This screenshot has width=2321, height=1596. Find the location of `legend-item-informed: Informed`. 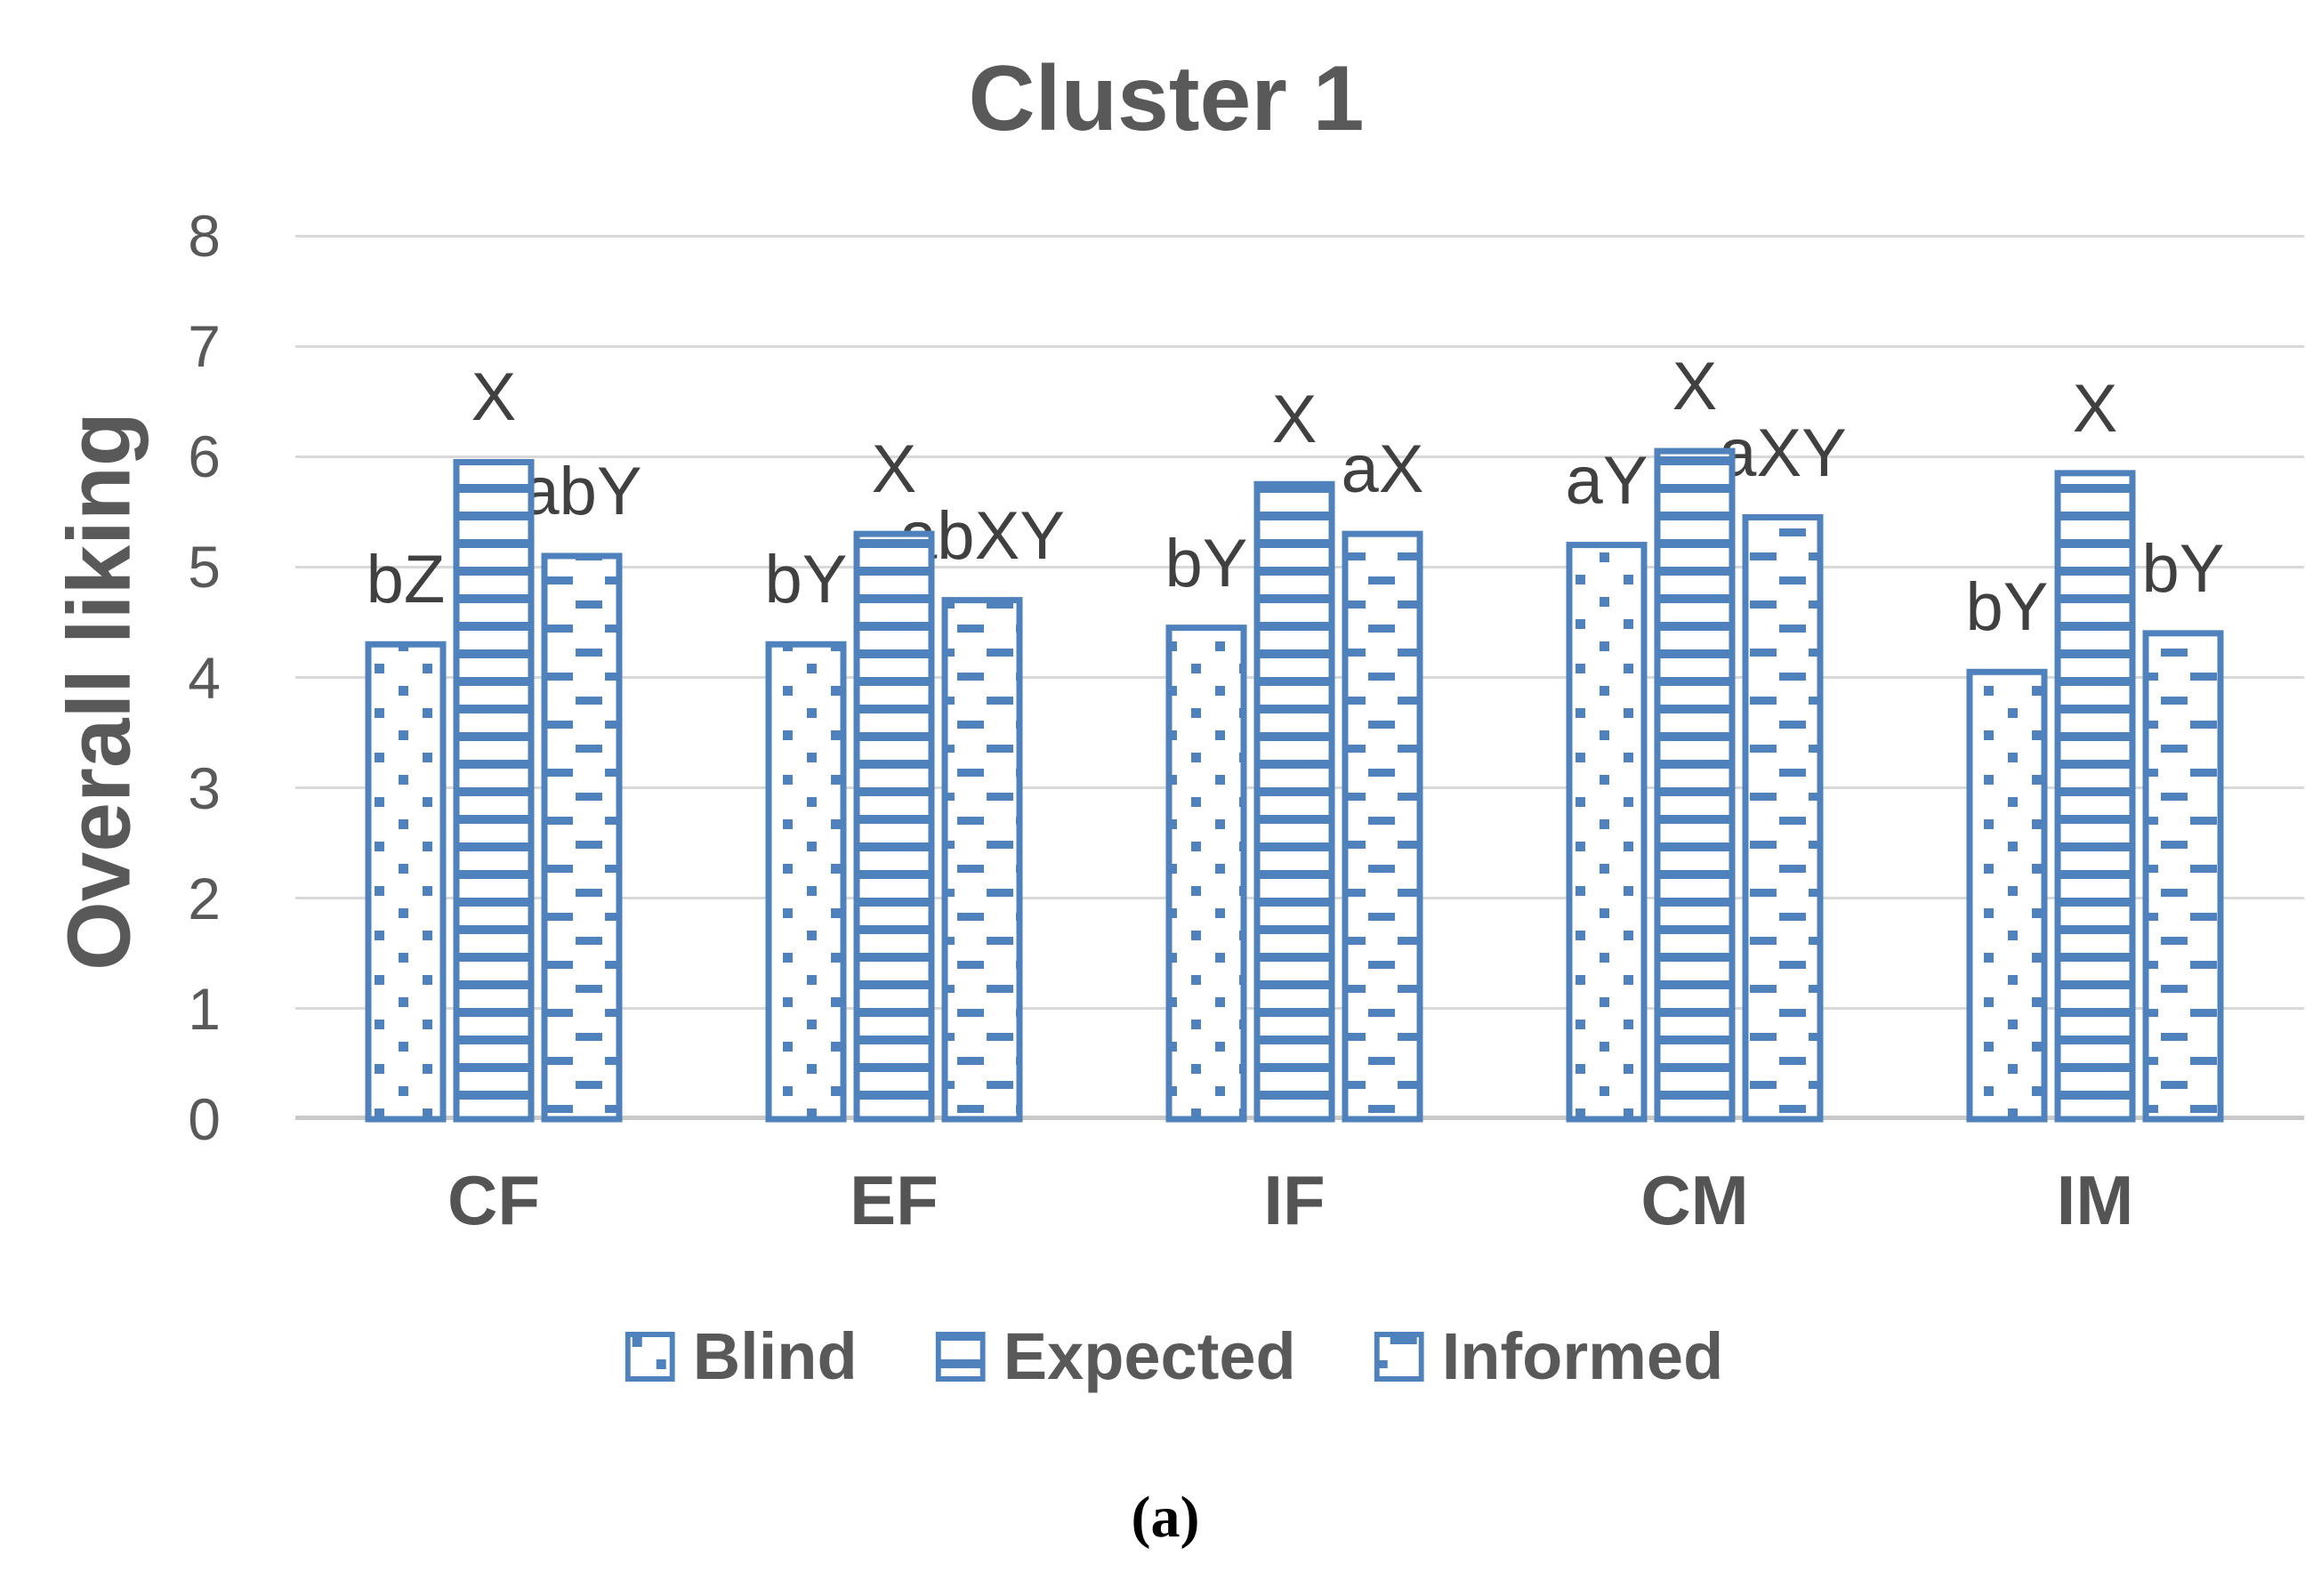

legend-item-informed: Informed is located at coordinates (1549, 1356).